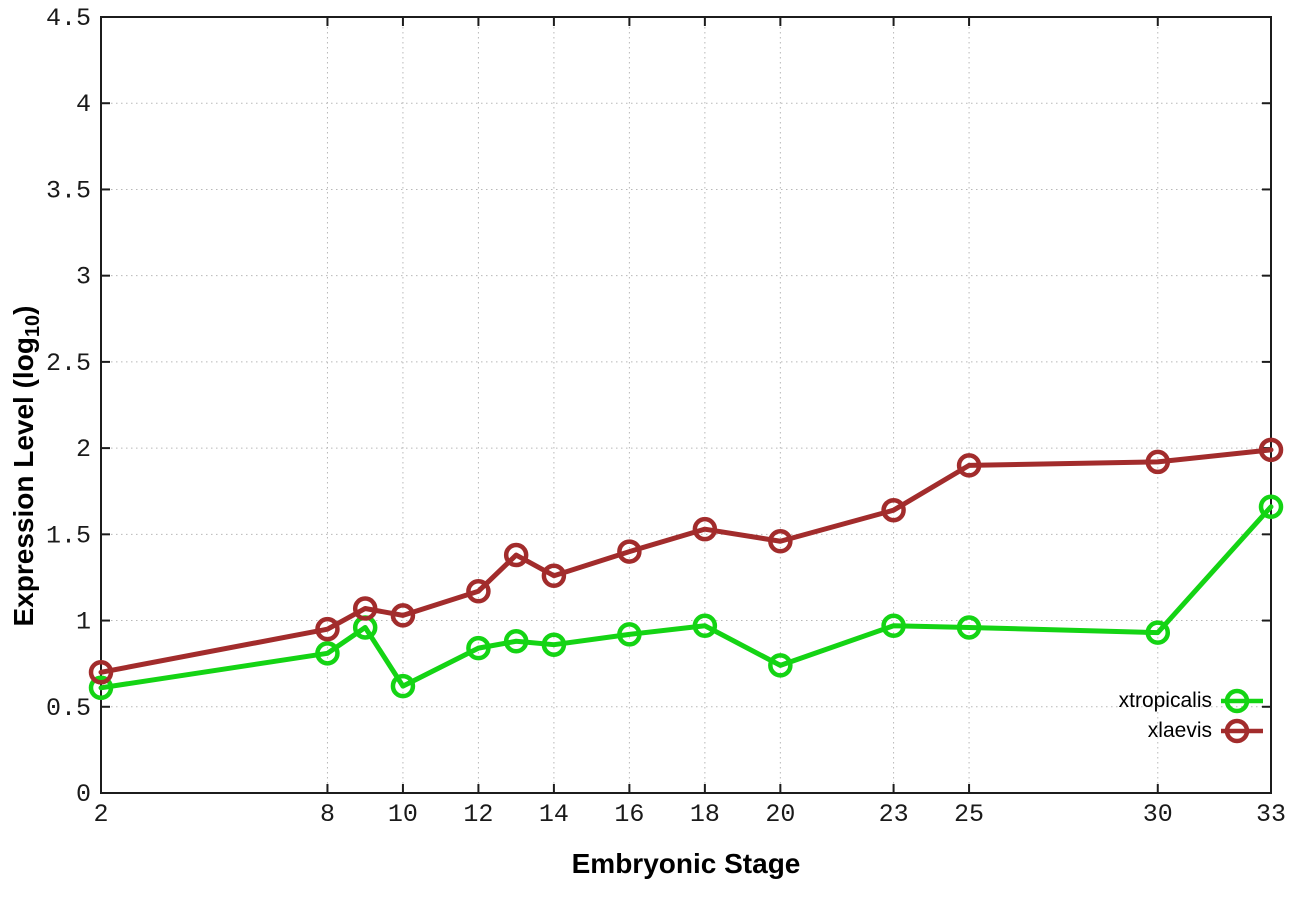 This screenshot has width=1296, height=907. I want to click on y-tick-label: 4.5, so click(68, 18).